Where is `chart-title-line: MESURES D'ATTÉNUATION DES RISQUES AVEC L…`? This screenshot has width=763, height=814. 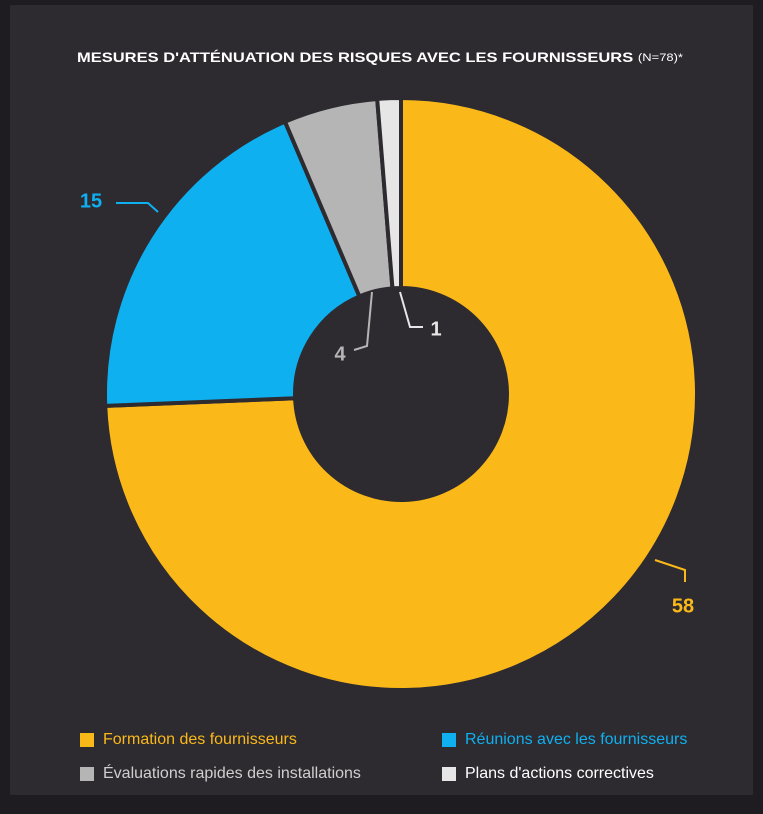 chart-title-line: MESURES D'ATTÉNUATION DES RISQUES AVEC L… is located at coordinates (380, 57).